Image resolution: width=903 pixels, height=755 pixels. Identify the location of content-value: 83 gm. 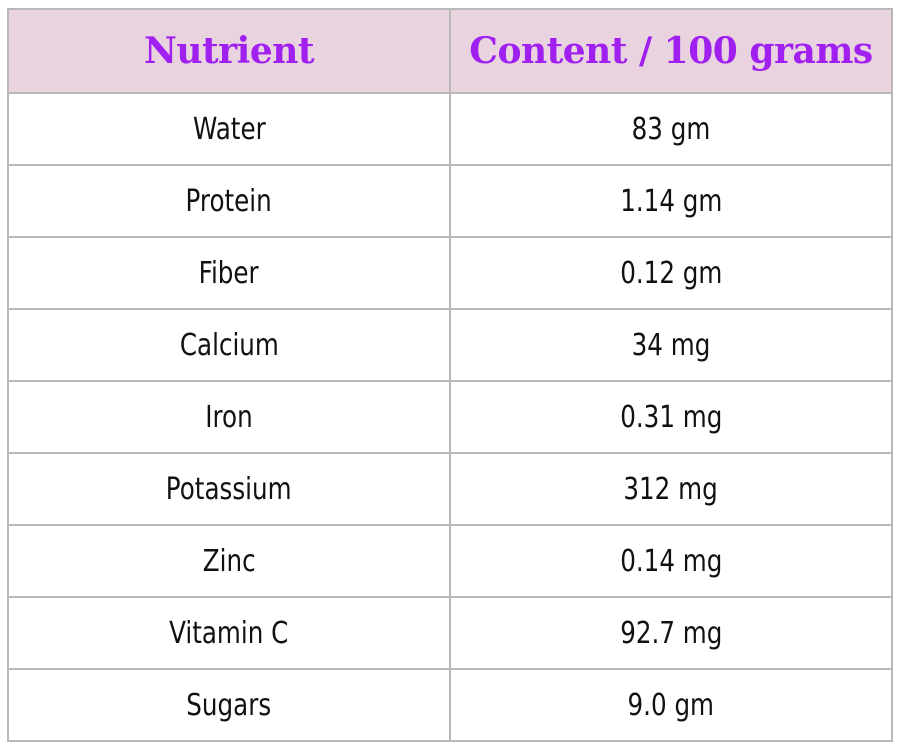
(671, 129).